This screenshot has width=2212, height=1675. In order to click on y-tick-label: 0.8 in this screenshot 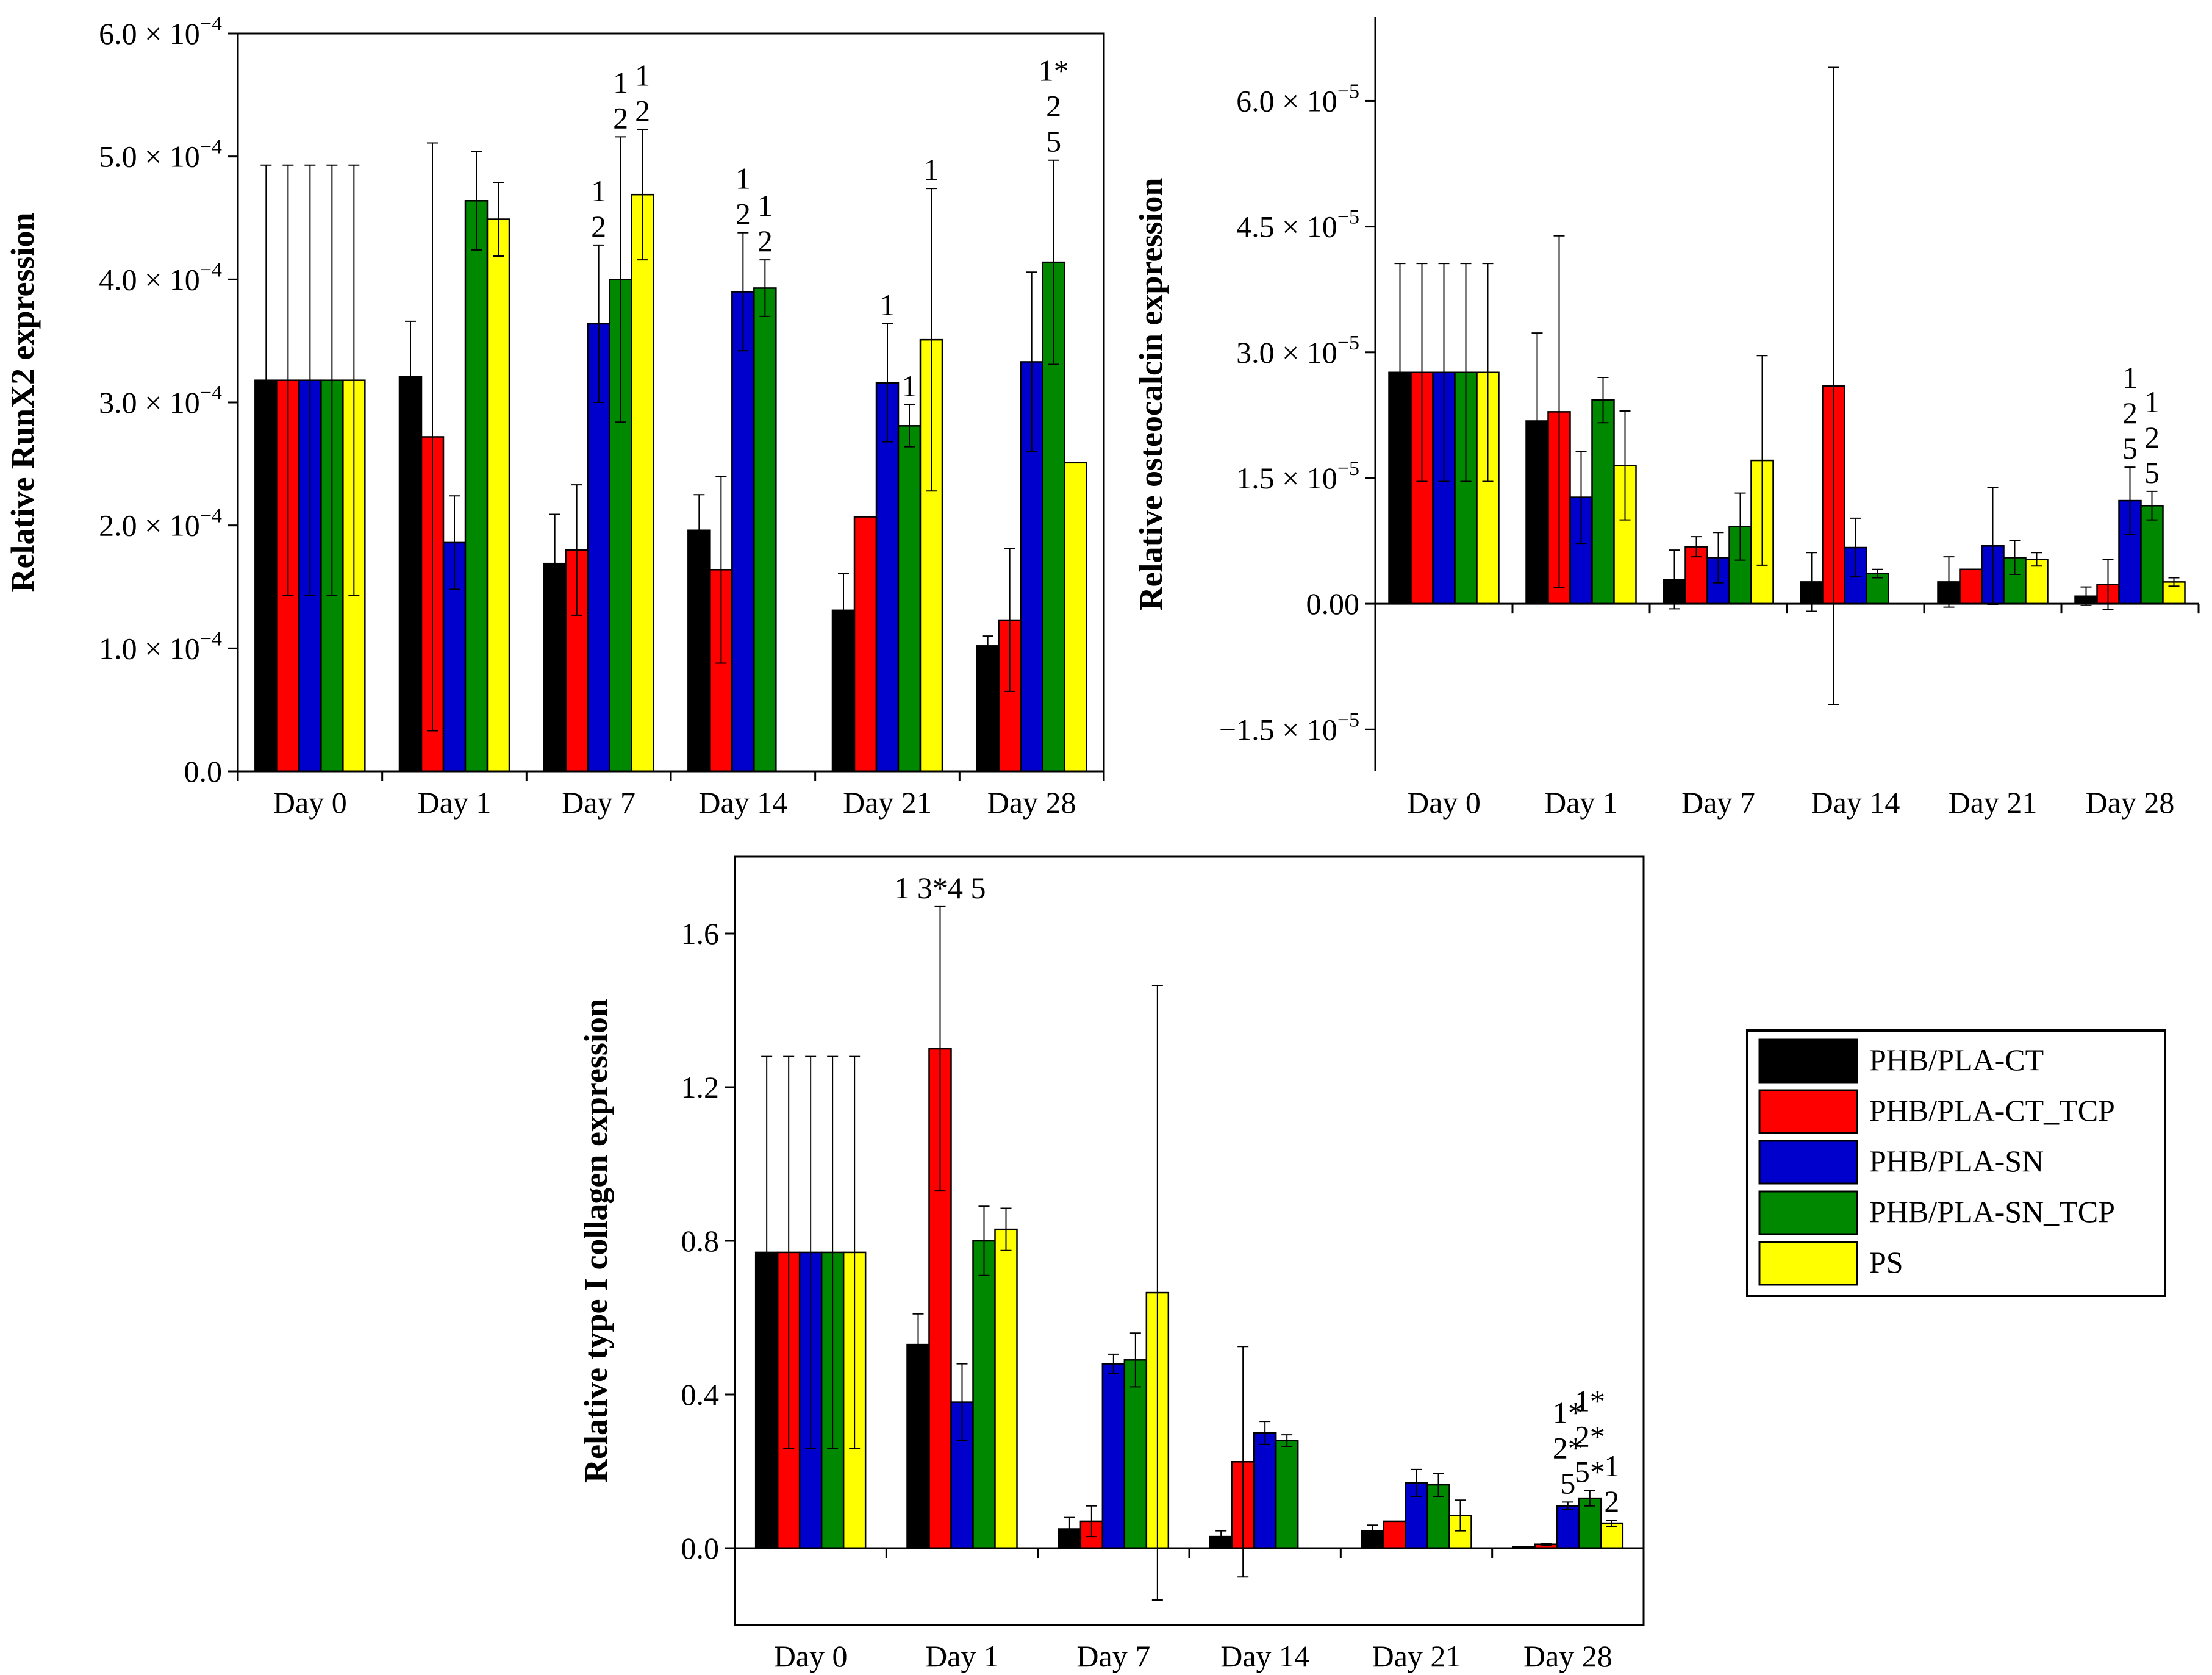, I will do `click(700, 1241)`.